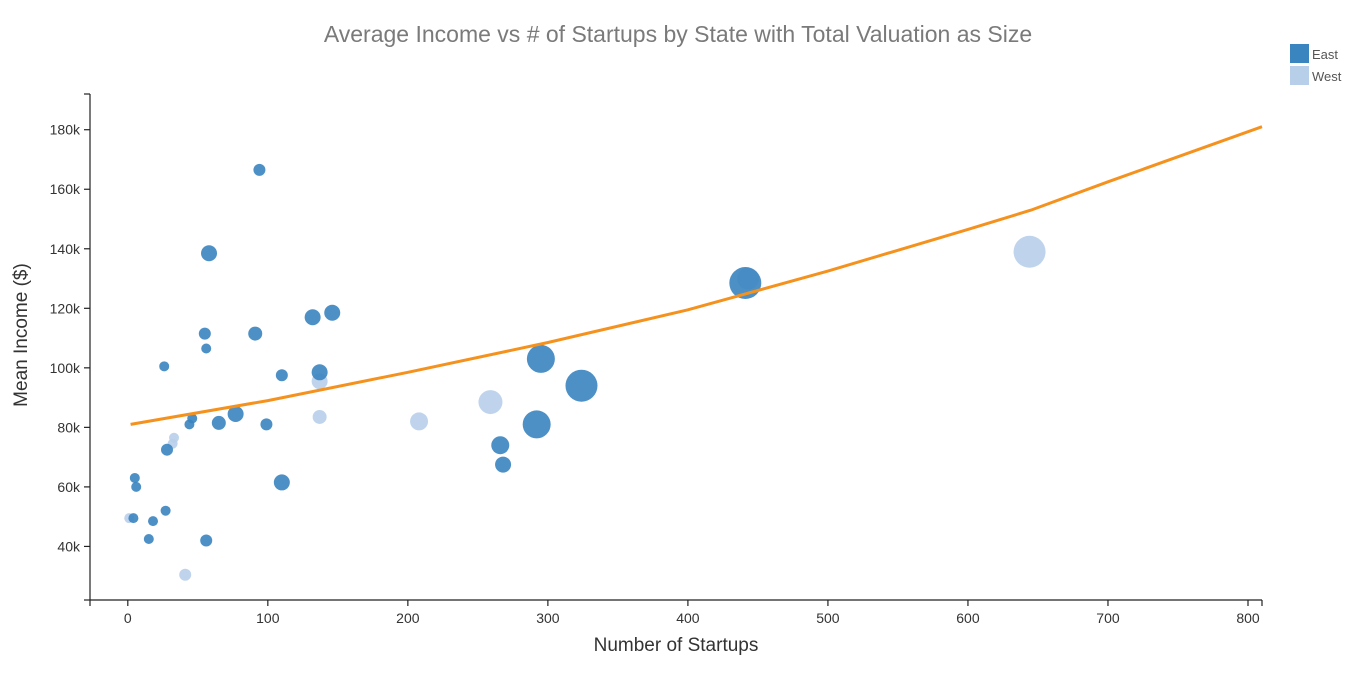 The width and height of the screenshot is (1357, 678). I want to click on x-axis-label: Number of Startups, so click(676, 645).